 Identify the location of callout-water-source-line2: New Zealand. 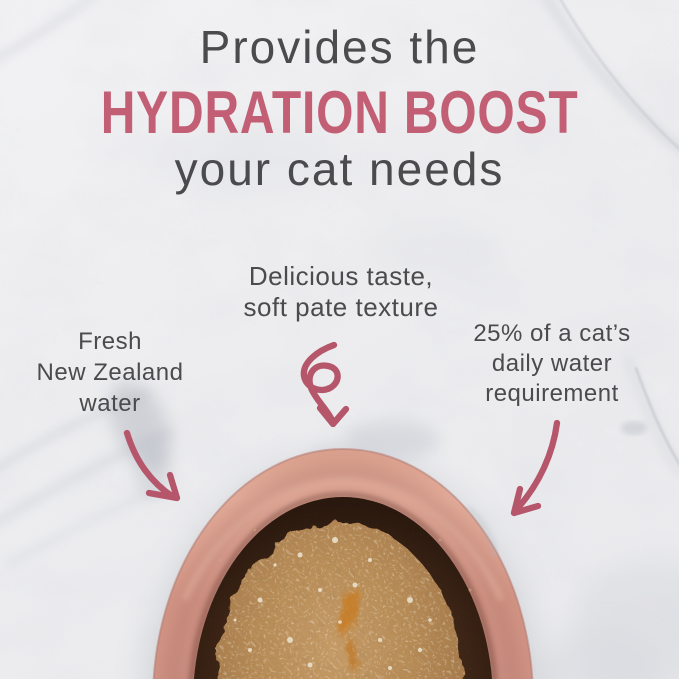
(110, 372).